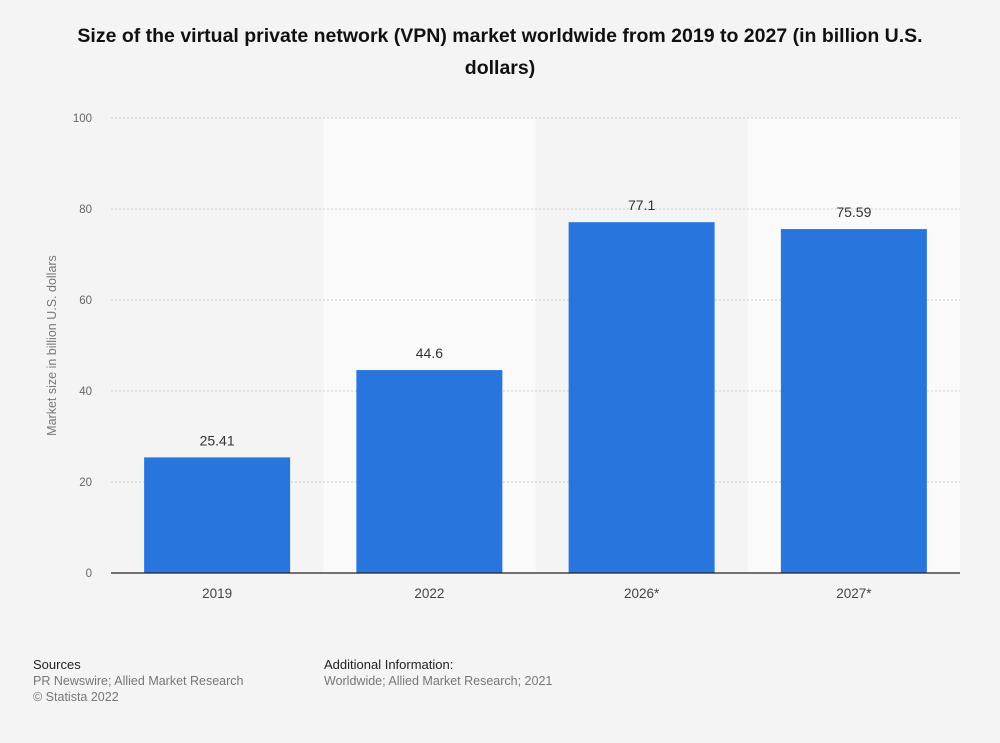 This screenshot has width=1000, height=743. What do you see at coordinates (217, 593) in the screenshot?
I see `x-tick-label: 2019` at bounding box center [217, 593].